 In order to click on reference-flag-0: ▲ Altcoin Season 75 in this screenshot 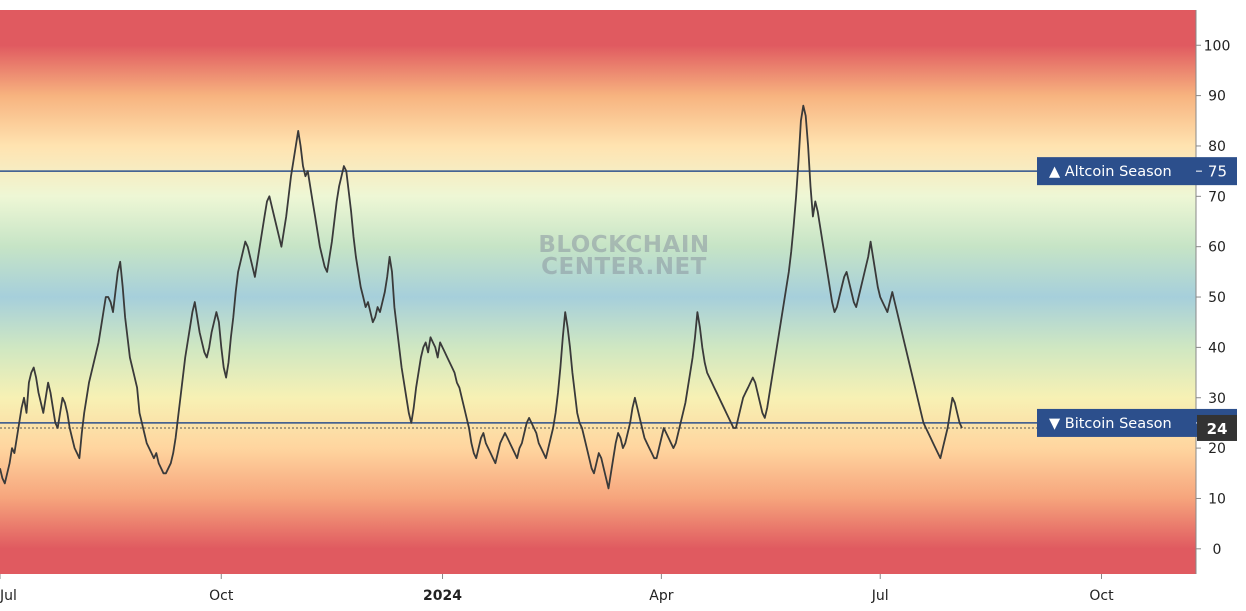, I will do `click(1137, 171)`.